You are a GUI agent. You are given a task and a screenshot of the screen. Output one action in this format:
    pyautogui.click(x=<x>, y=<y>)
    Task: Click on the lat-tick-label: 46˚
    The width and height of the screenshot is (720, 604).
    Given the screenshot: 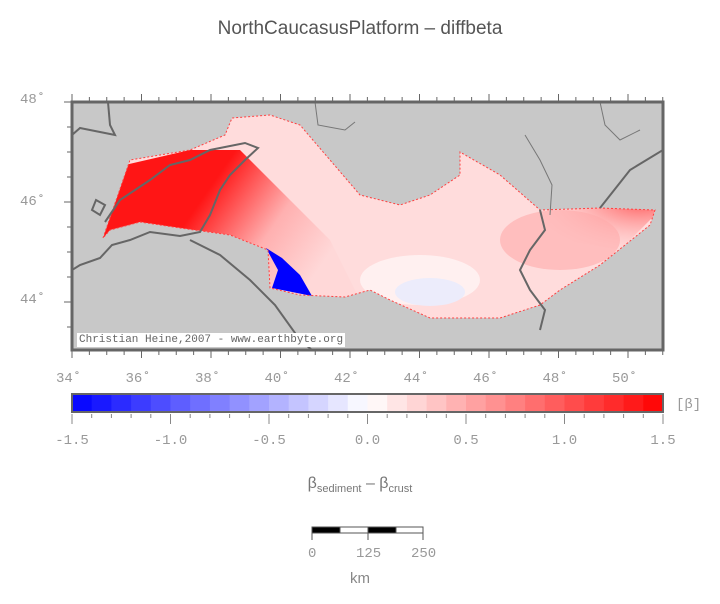 What is the action you would take?
    pyautogui.click(x=33, y=202)
    